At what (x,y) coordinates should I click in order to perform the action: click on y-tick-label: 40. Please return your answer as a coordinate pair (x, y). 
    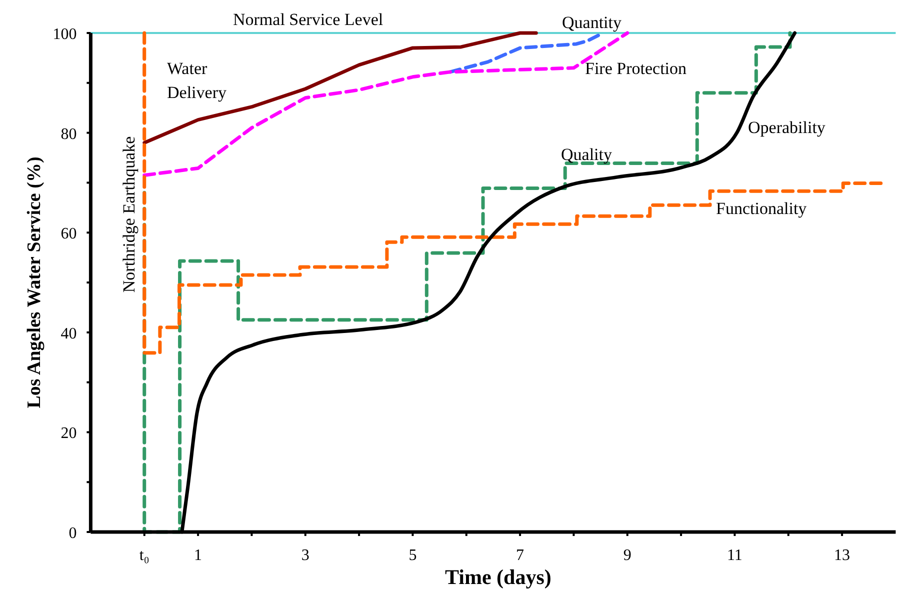
    Looking at the image, I should click on (68, 333).